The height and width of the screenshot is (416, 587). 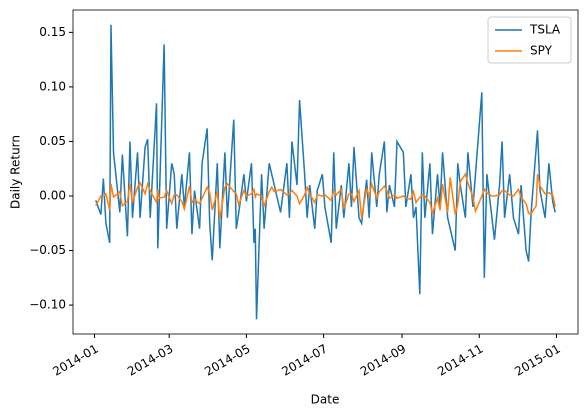 What do you see at coordinates (52, 141) in the screenshot?
I see `y-tick-label: 0.05` at bounding box center [52, 141].